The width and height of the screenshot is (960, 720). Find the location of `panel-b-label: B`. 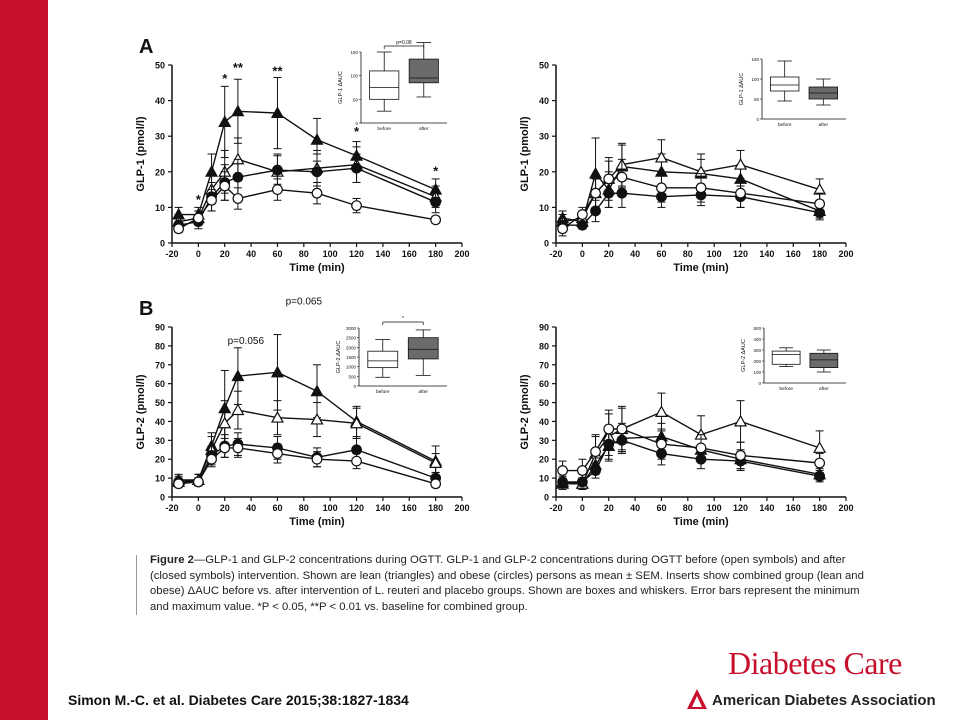

panel-b-label: B is located at coordinates (146, 309).